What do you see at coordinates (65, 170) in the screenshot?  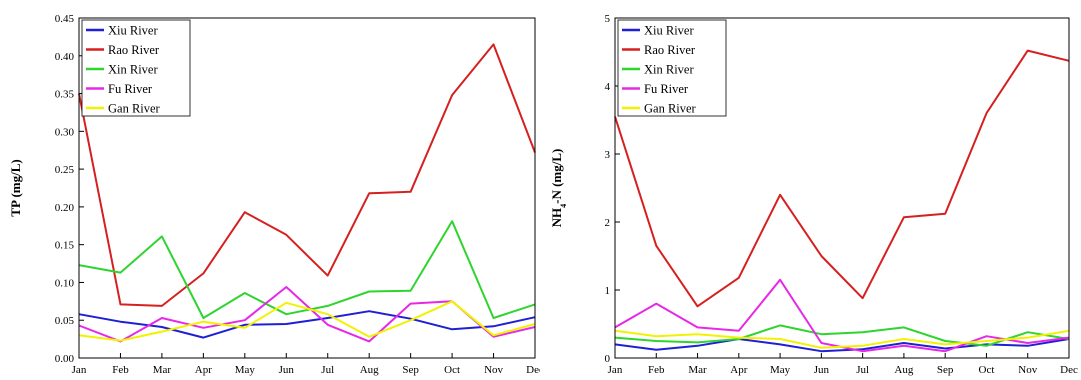 I see `y-tick-label: 0.25` at bounding box center [65, 170].